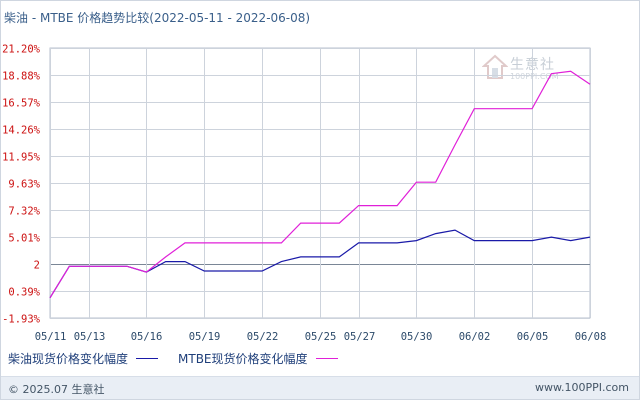 The height and width of the screenshot is (400, 640). Describe the element at coordinates (24, 212) in the screenshot. I see `y-tick-label: 7.32%` at that location.